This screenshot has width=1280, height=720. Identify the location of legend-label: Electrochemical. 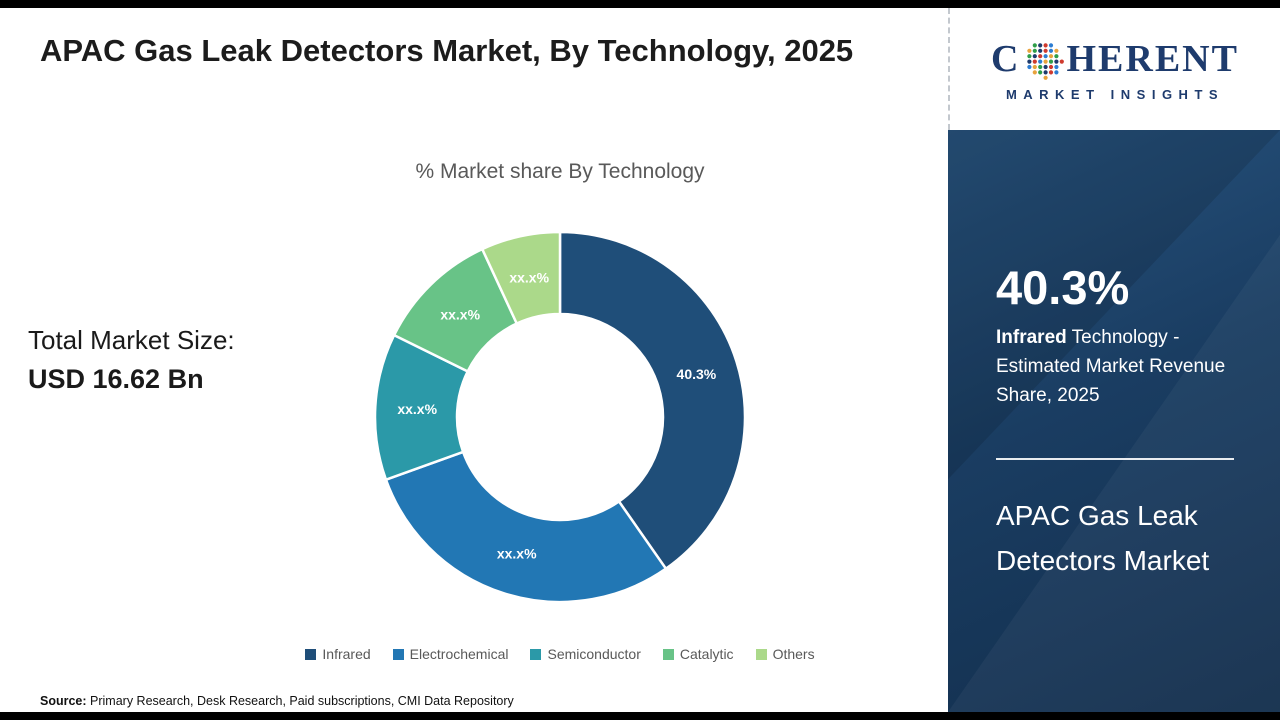
(459, 654).